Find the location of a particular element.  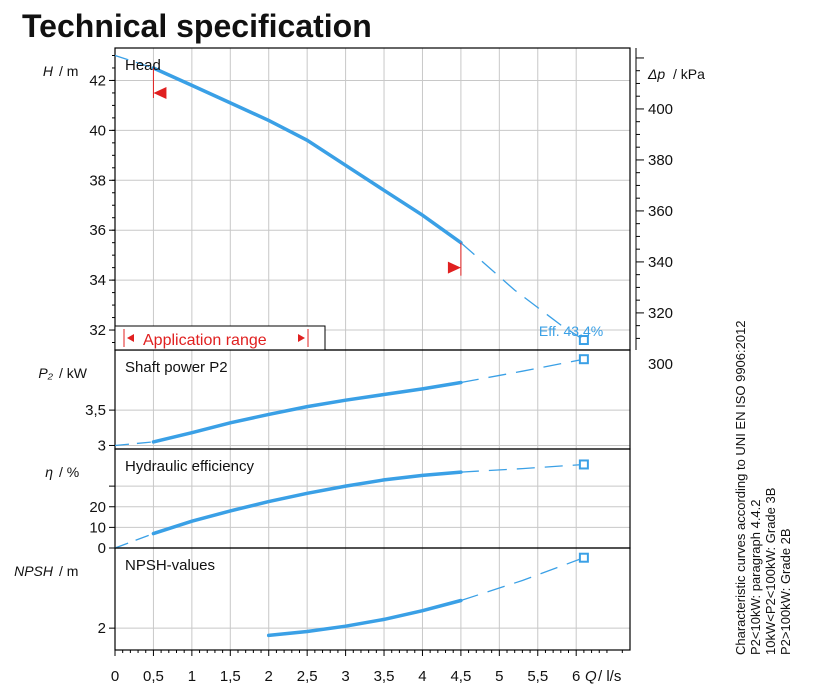

x-tick-label: 2,5 is located at coordinates (307, 676).